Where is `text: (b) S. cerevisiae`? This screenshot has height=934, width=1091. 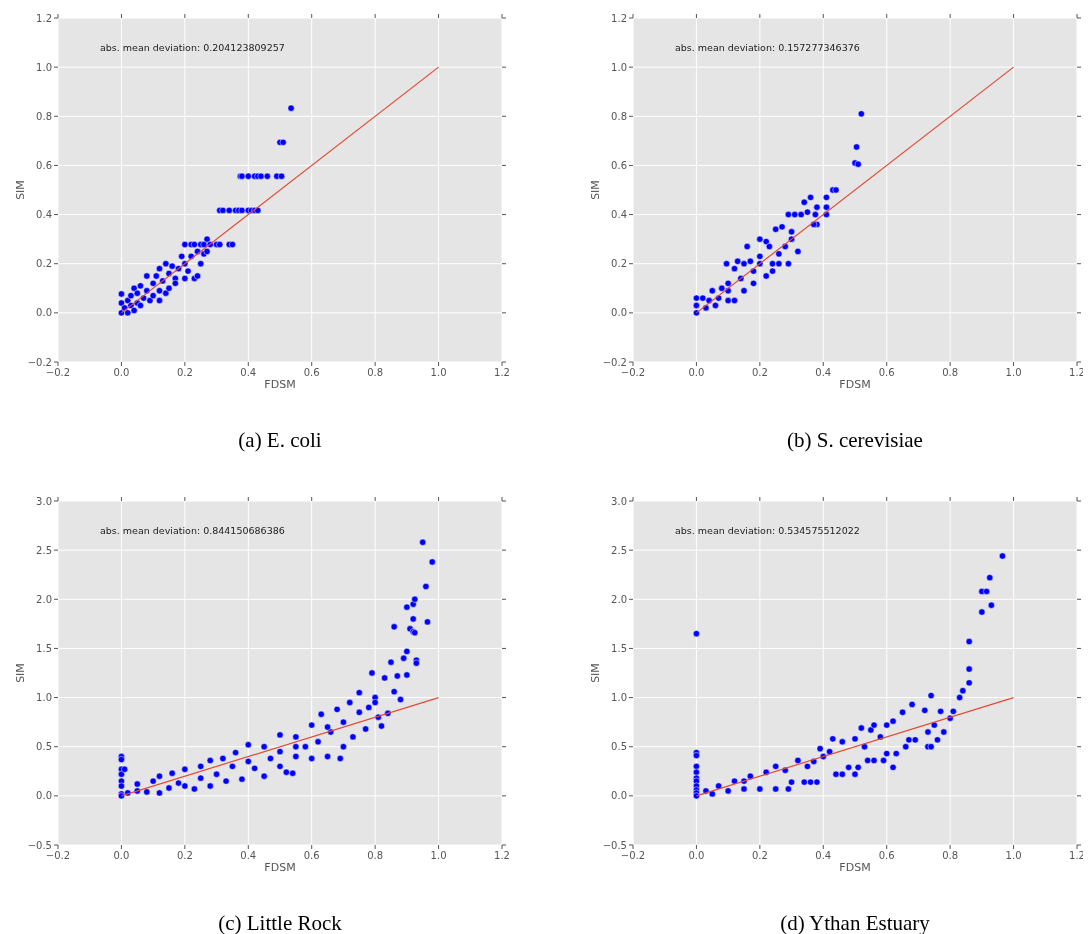
text: (b) S. cerevisiae is located at coordinates (855, 440).